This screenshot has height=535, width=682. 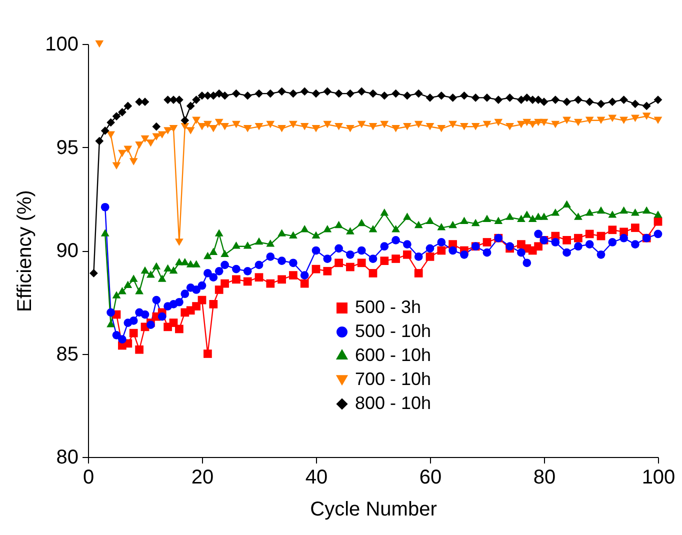 What do you see at coordinates (61, 45) in the screenshot?
I see `y-tick-label: 100` at bounding box center [61, 45].